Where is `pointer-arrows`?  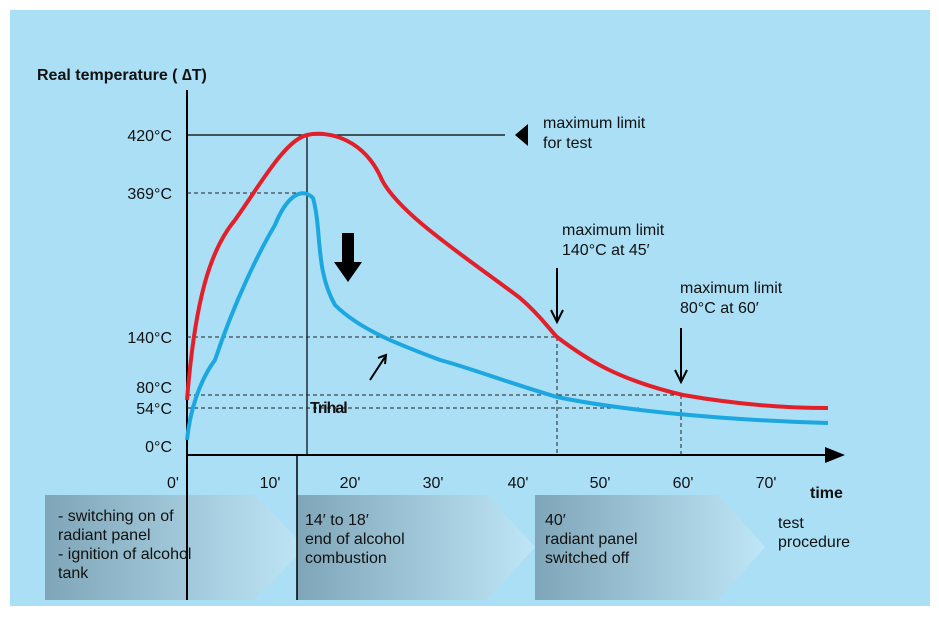
pointer-arrows is located at coordinates (528, 326).